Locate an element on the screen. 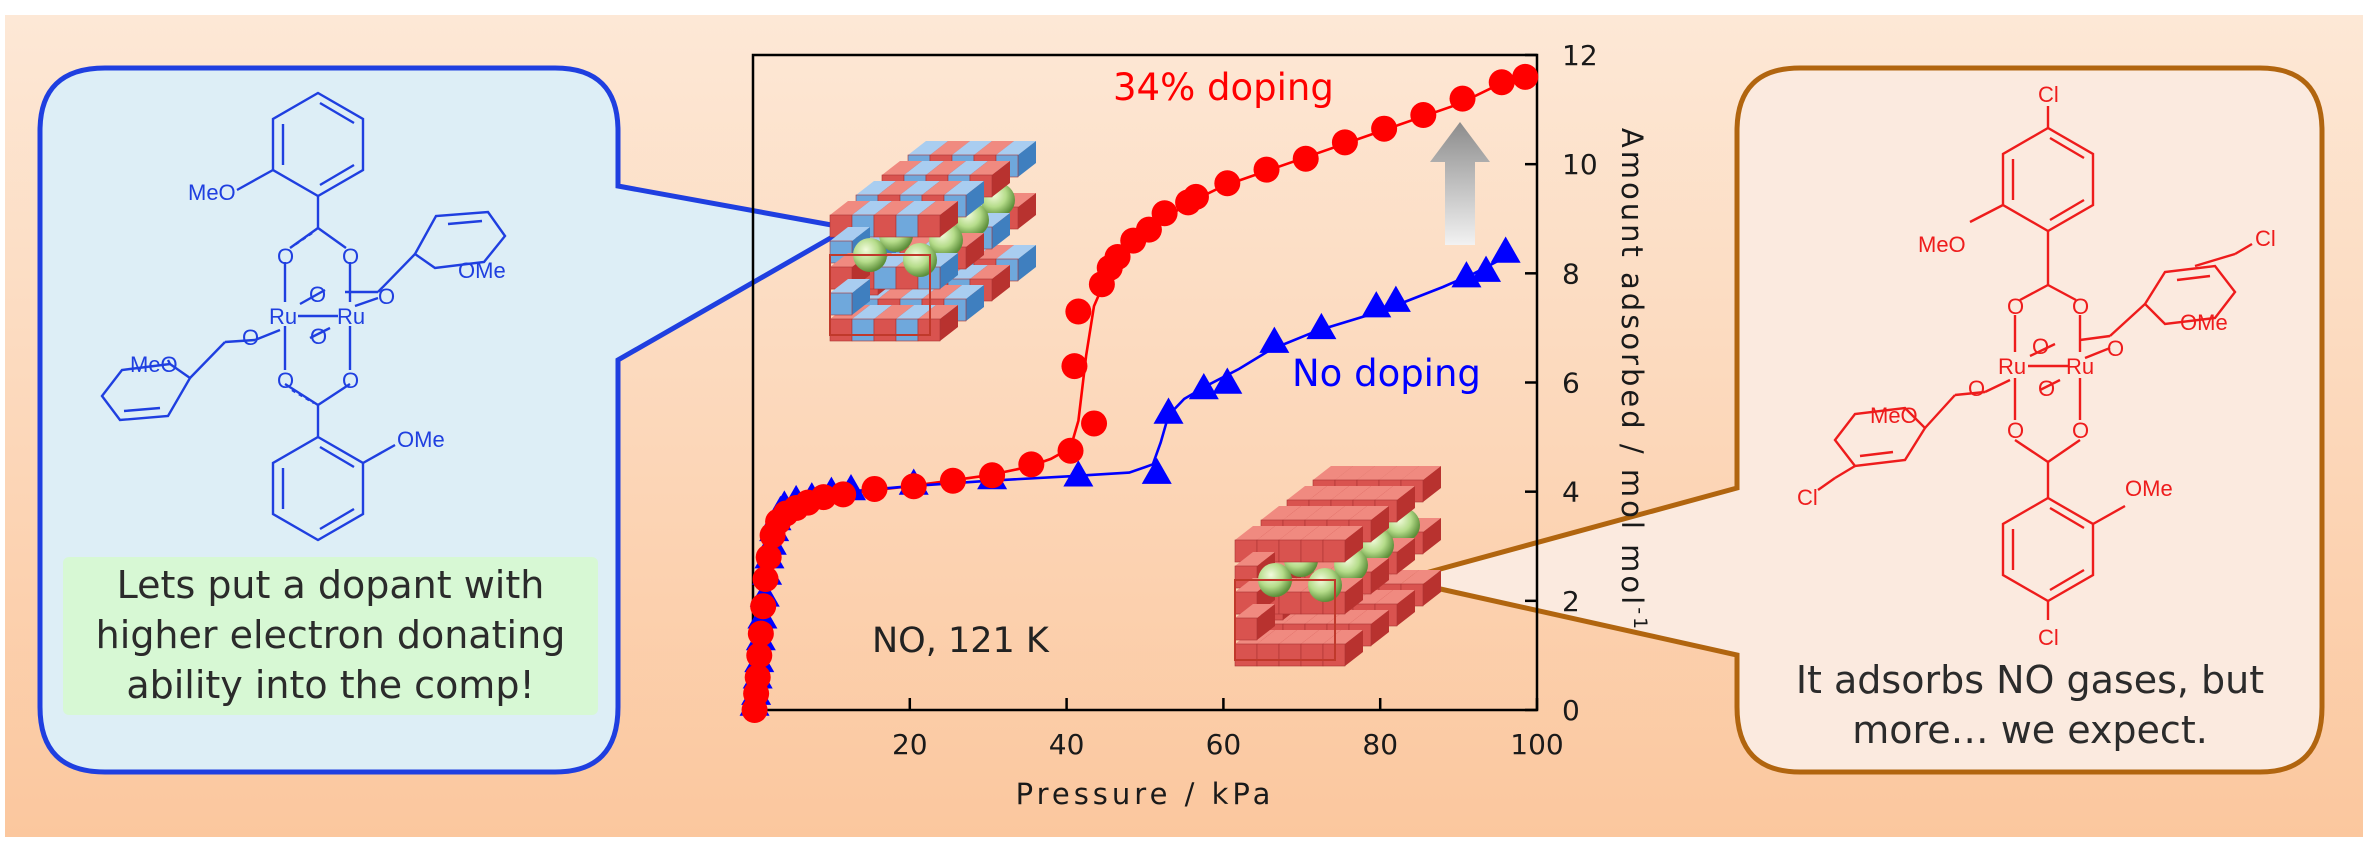 Image resolution: width=2368 pixels, height=857 pixels. y-axis-label-group: Amount adsorbed / mol mol-1 is located at coordinates (1633, 380).